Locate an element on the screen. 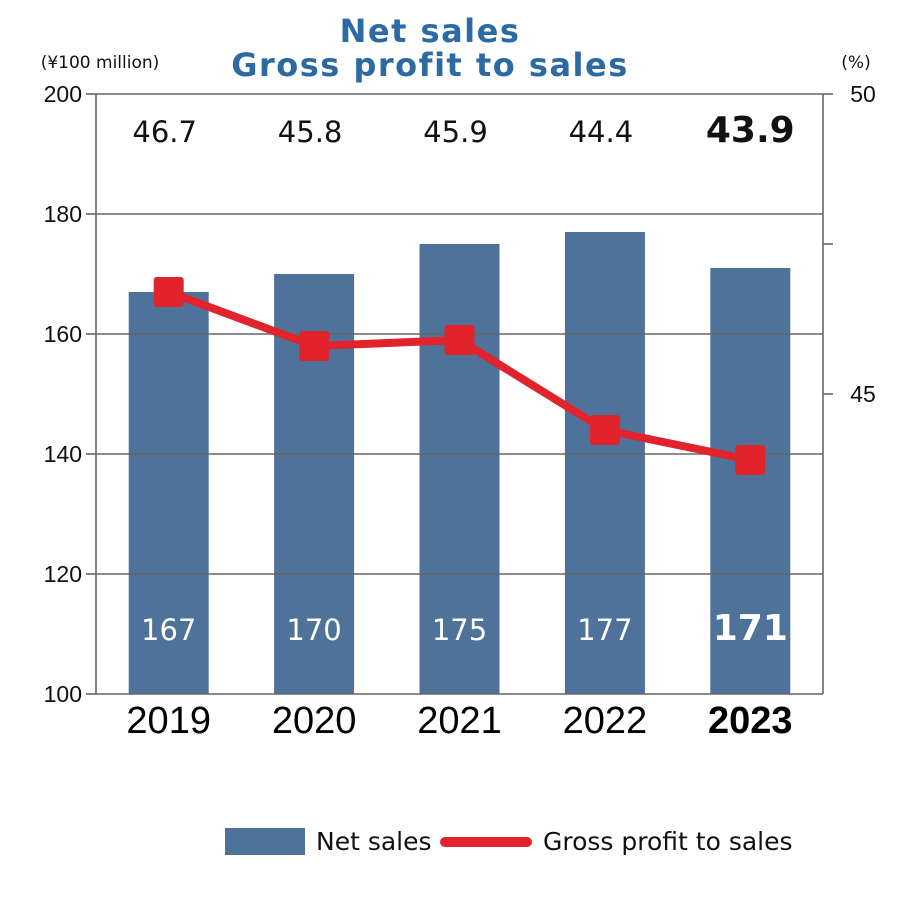 The image size is (900, 900). left-tick-label: 120 is located at coordinates (63, 574).